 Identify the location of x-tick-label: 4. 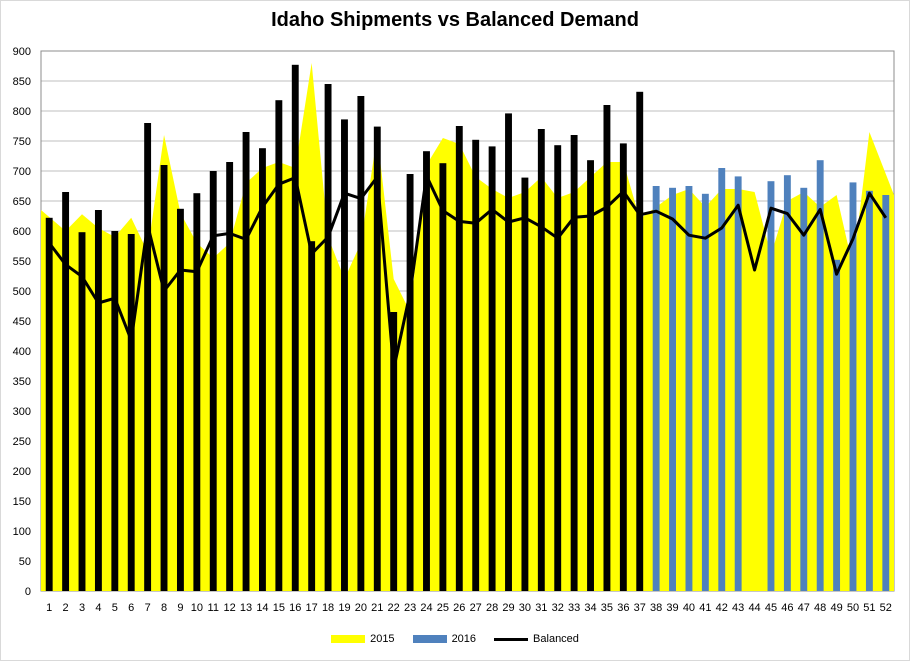
(98, 608).